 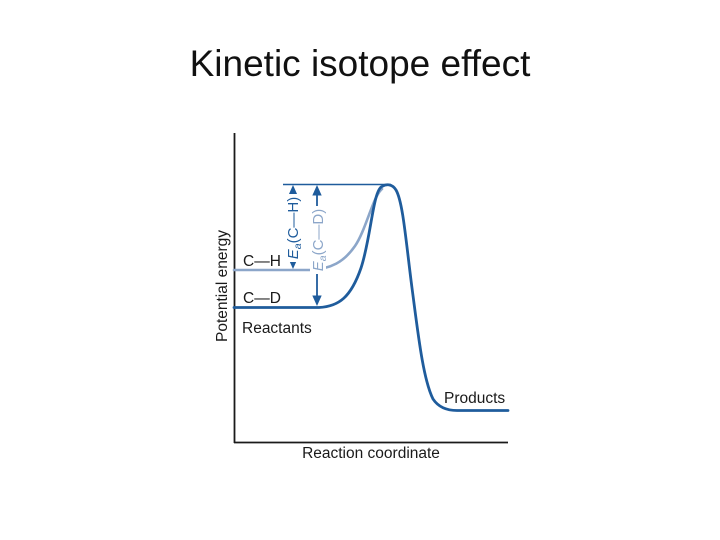 I want to click on ea-cd-label: Ea(C—D), so click(x=319, y=240).